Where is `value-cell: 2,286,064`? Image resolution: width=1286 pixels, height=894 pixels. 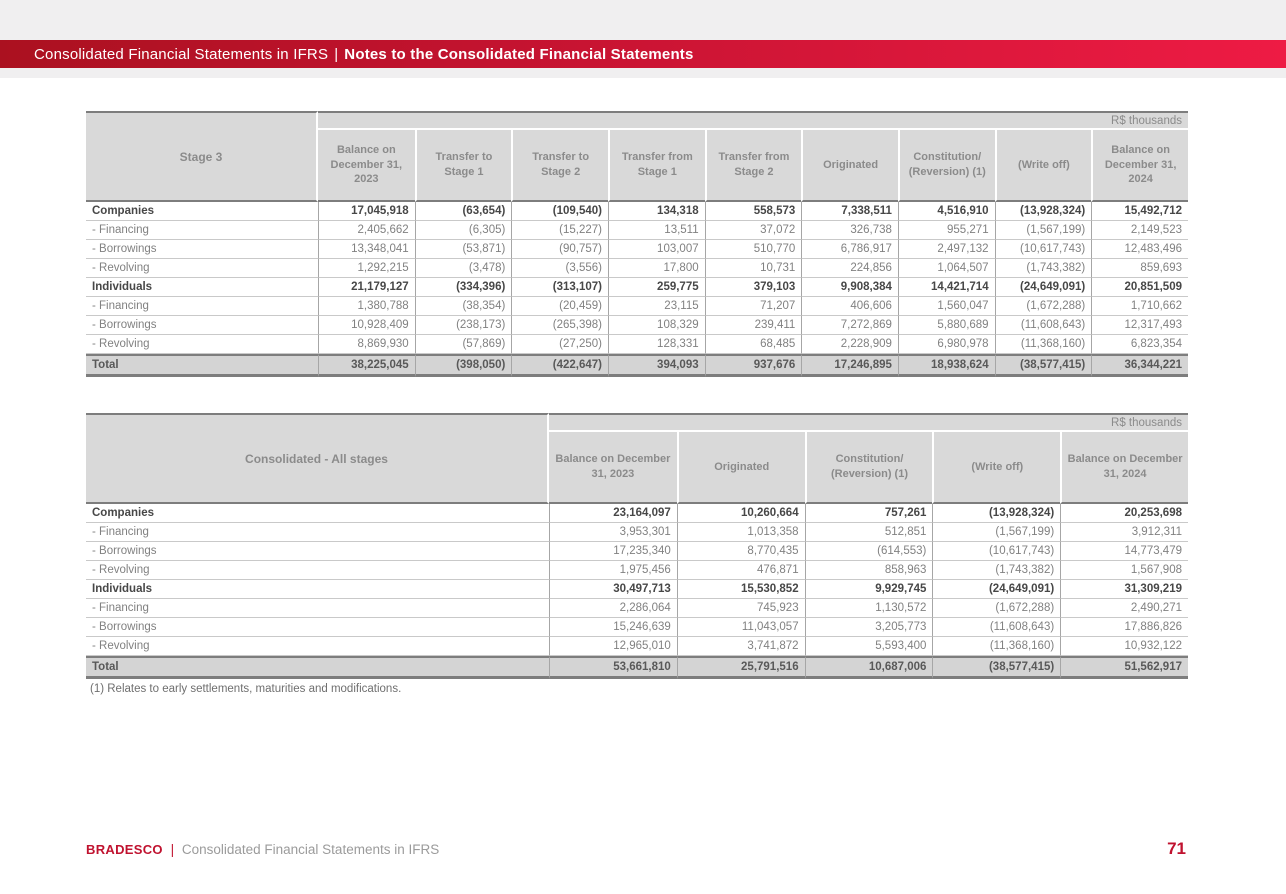 value-cell: 2,286,064 is located at coordinates (613, 608).